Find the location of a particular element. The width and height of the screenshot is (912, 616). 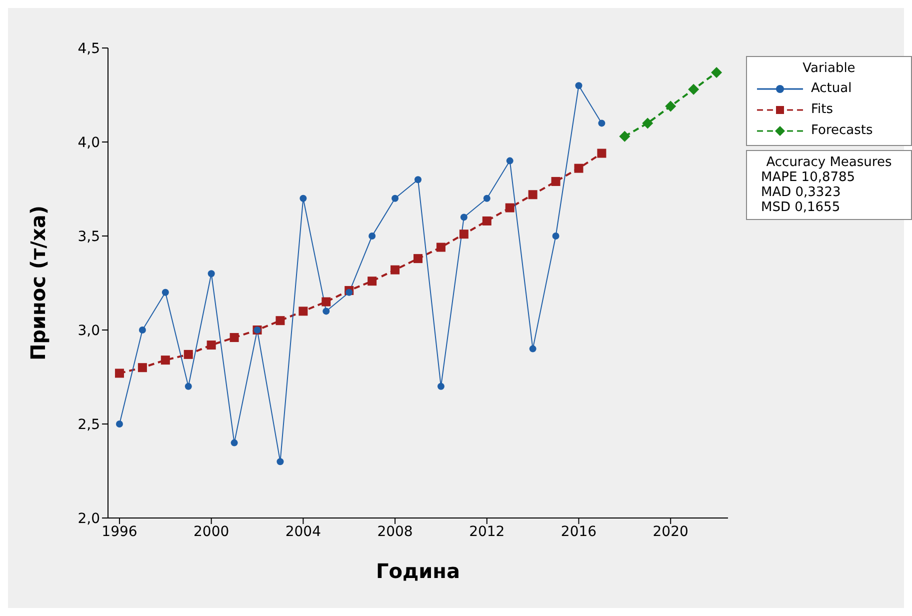

legend-label: Fits is located at coordinates (822, 109).